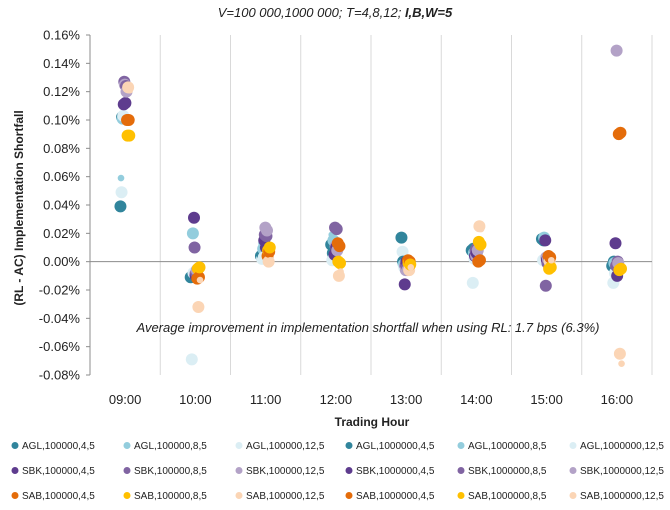 The height and width of the screenshot is (510, 670). Describe the element at coordinates (195, 399) in the screenshot. I see `x-tick-label: 10:00` at that location.